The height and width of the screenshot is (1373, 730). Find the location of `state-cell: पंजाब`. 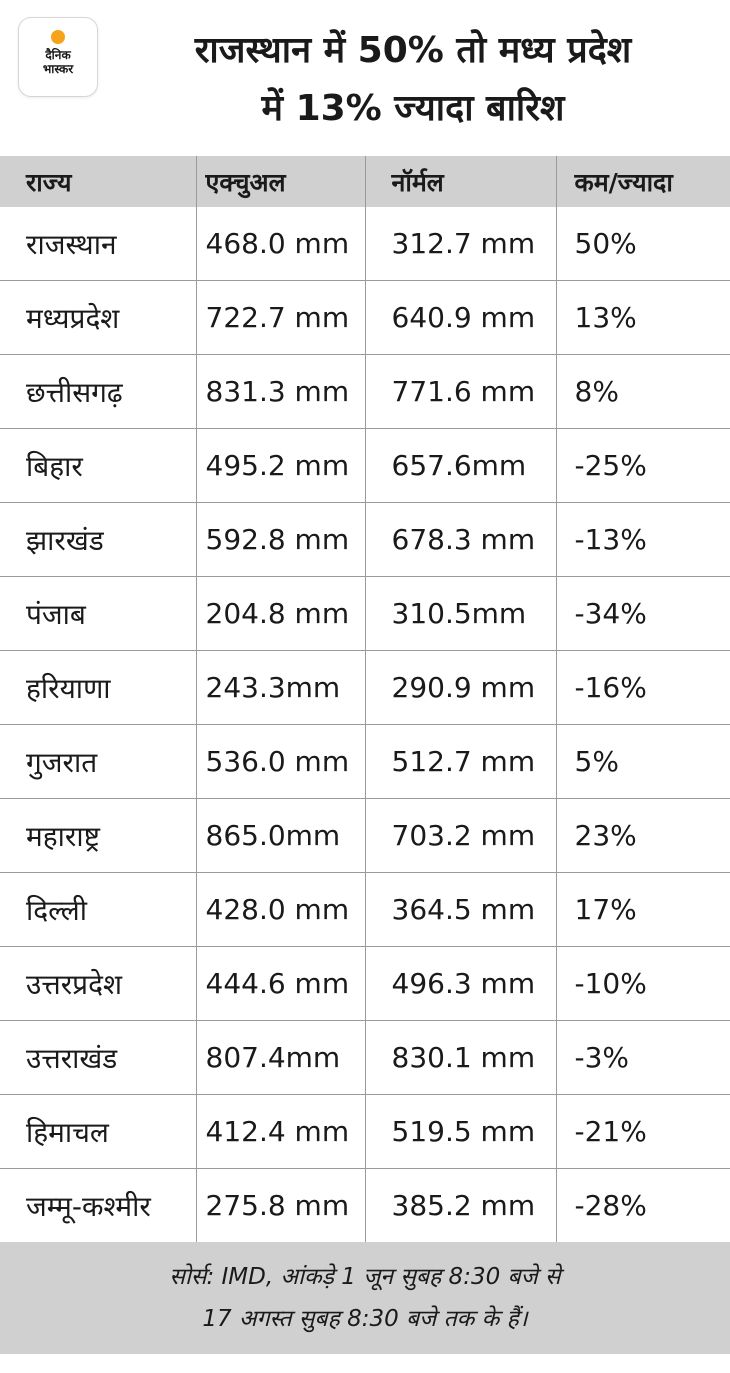

state-cell: पंजाब is located at coordinates (98, 613).